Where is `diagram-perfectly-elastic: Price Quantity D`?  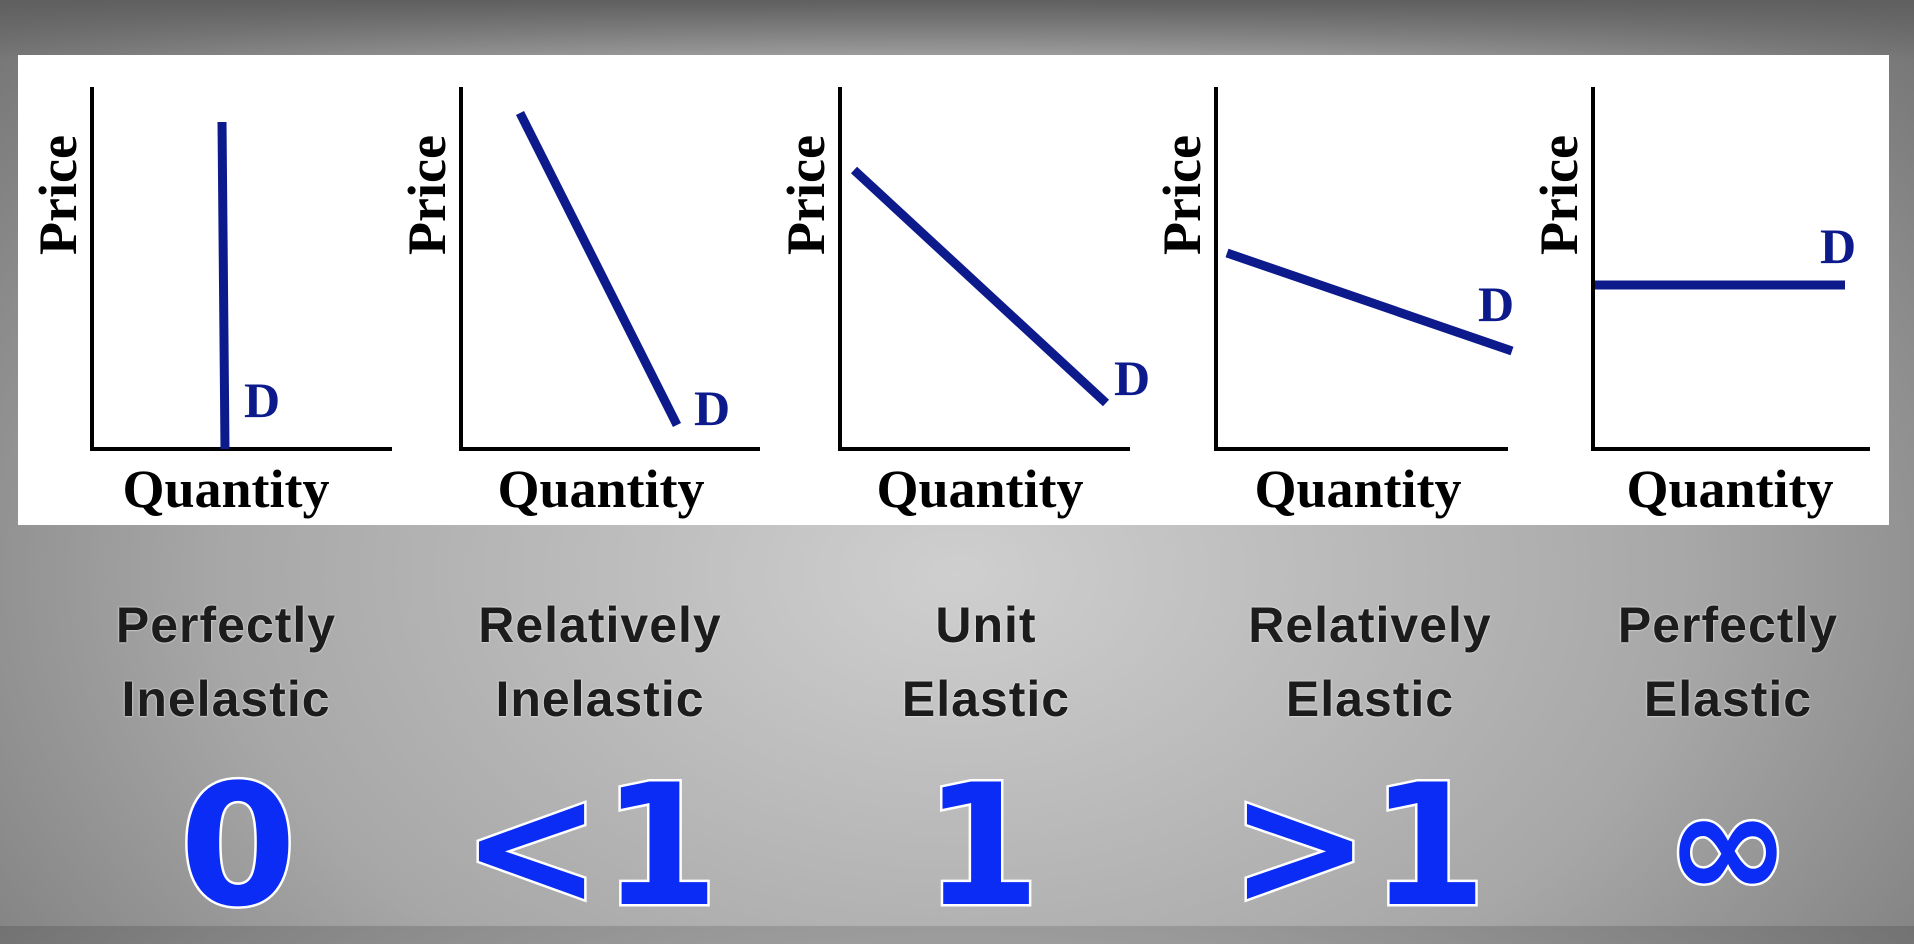
diagram-perfectly-elastic: Price Quantity D is located at coordinates (1699, 303).